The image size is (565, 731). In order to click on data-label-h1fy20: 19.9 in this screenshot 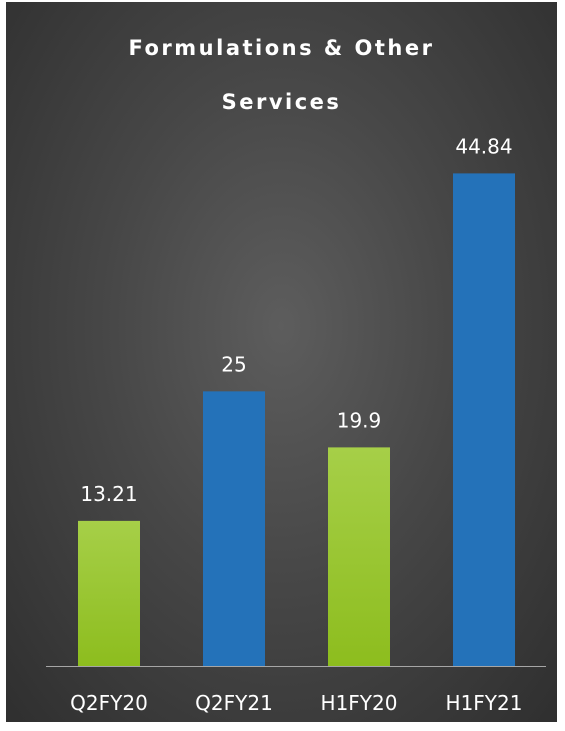, I will do `click(359, 420)`.